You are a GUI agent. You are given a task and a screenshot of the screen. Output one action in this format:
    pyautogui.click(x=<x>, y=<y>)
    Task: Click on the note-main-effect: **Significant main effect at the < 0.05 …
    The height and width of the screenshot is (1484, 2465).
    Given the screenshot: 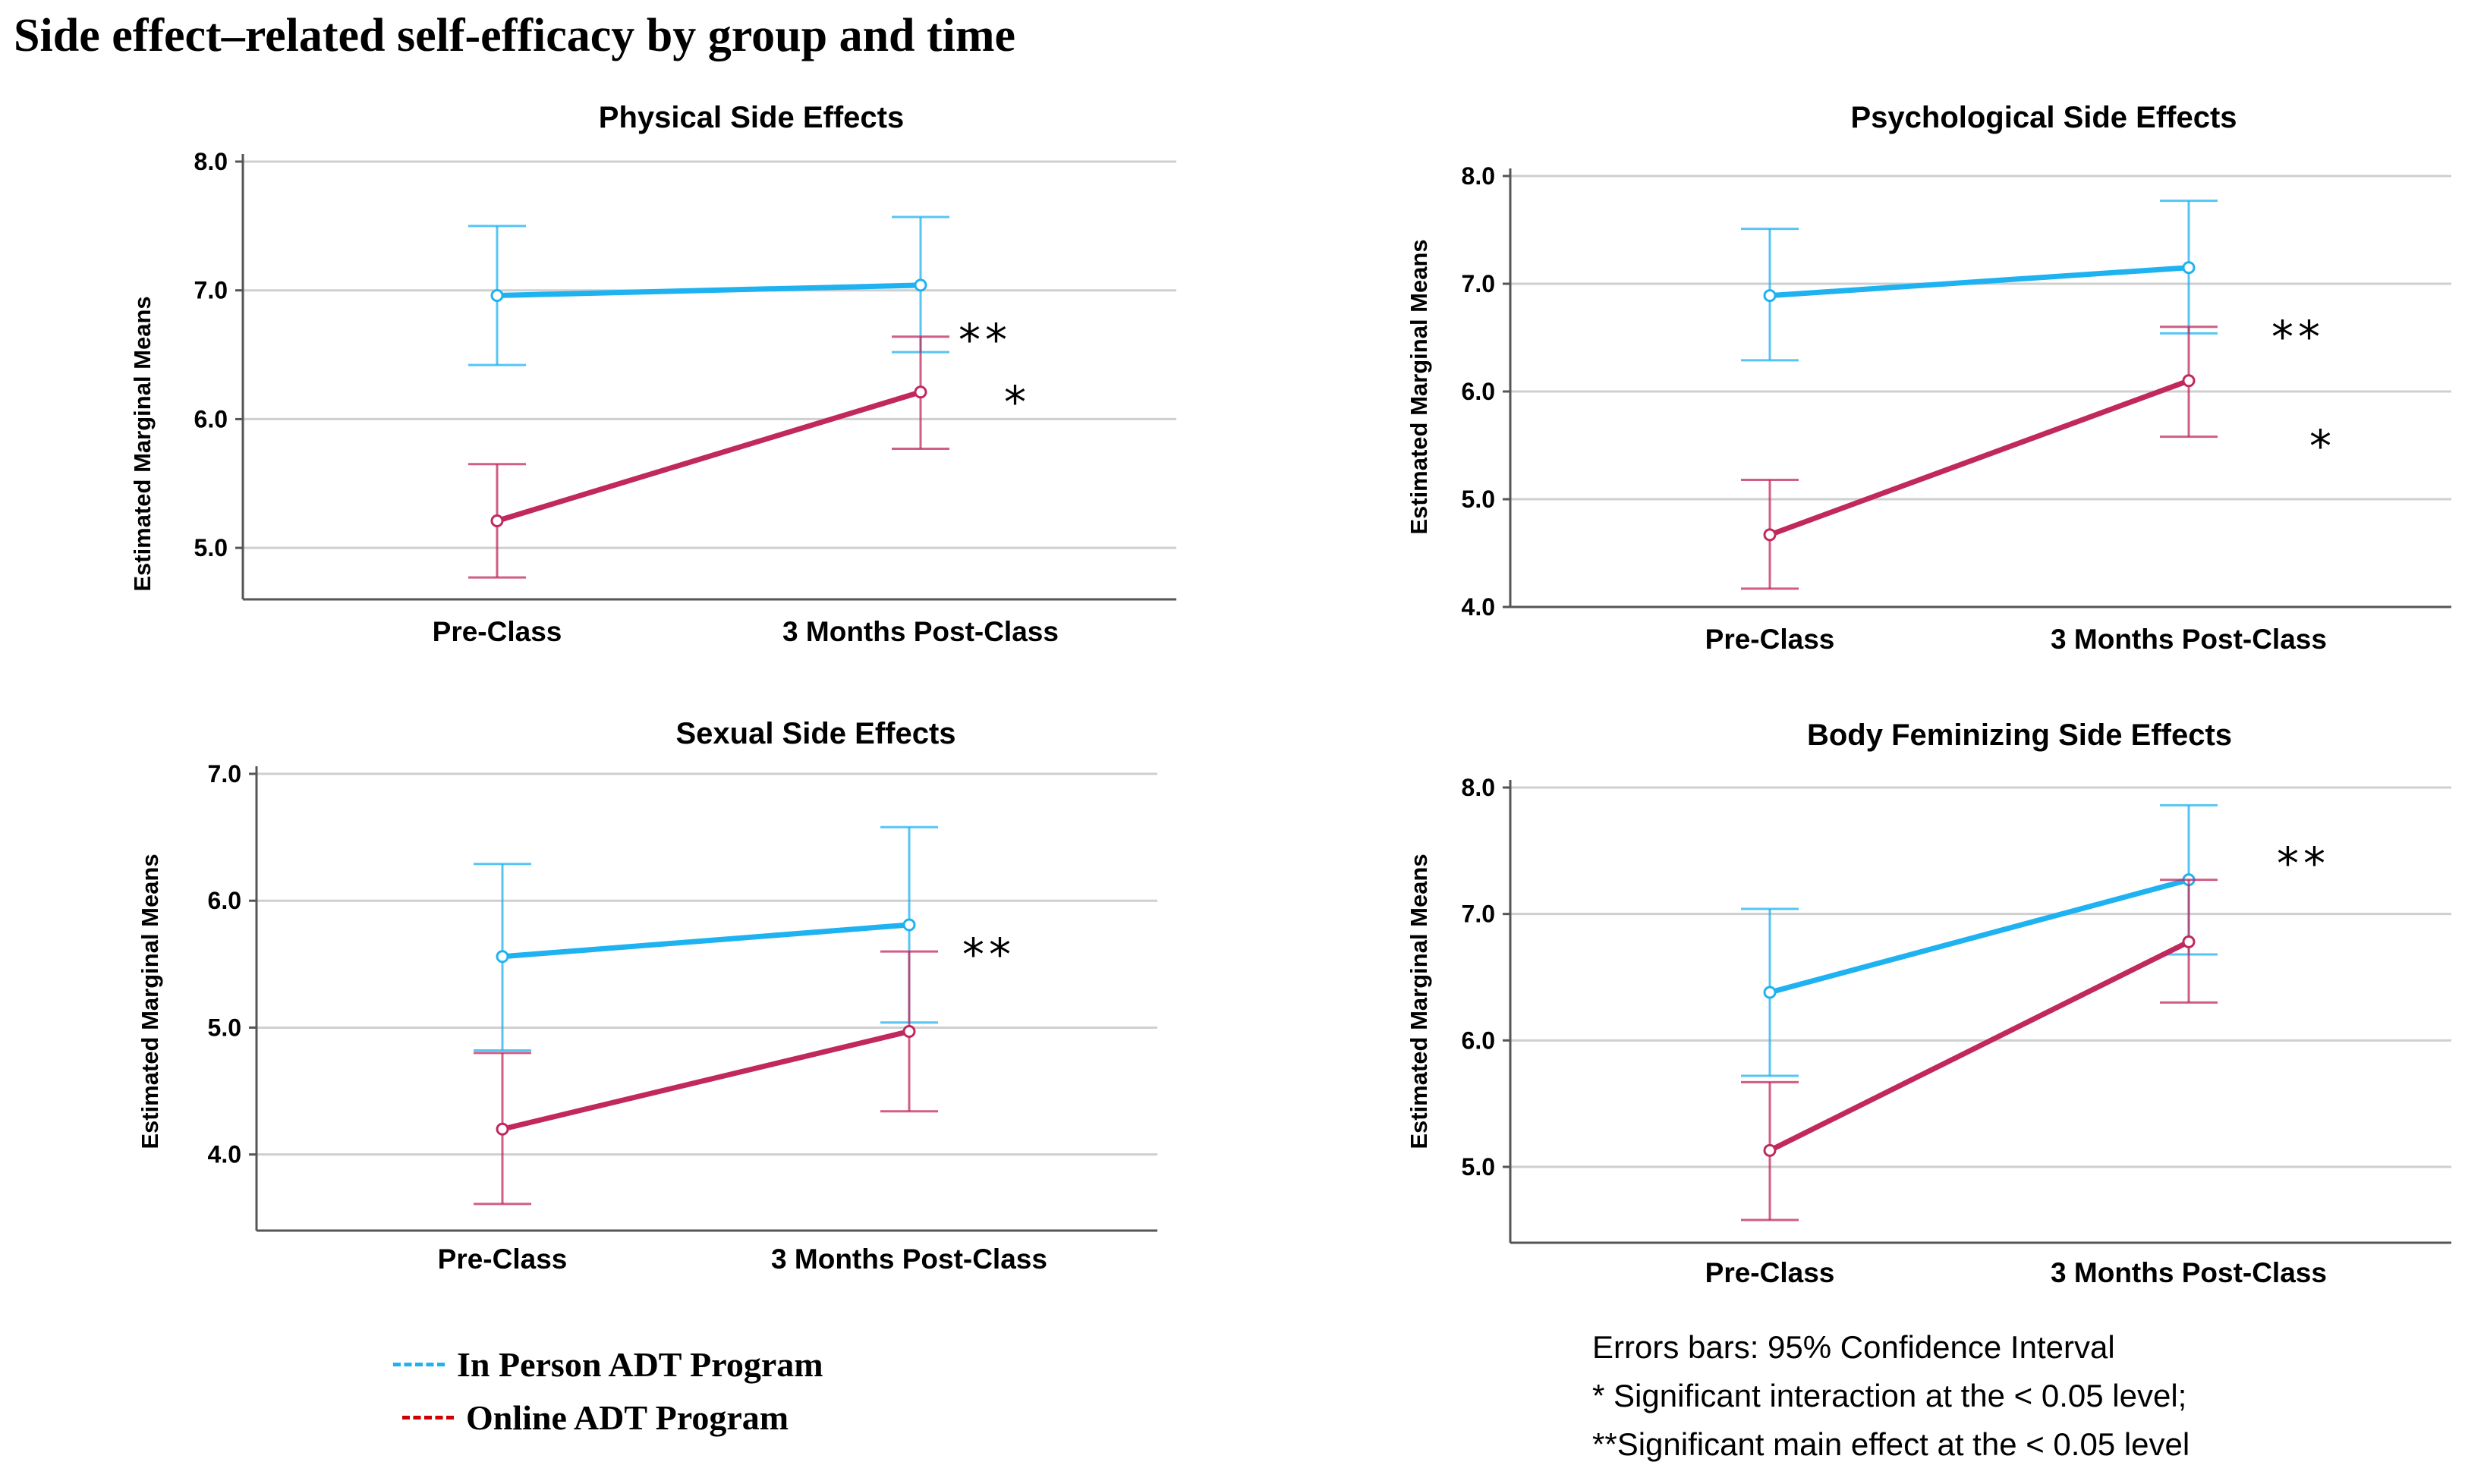 What is the action you would take?
    pyautogui.click(x=1891, y=1444)
    